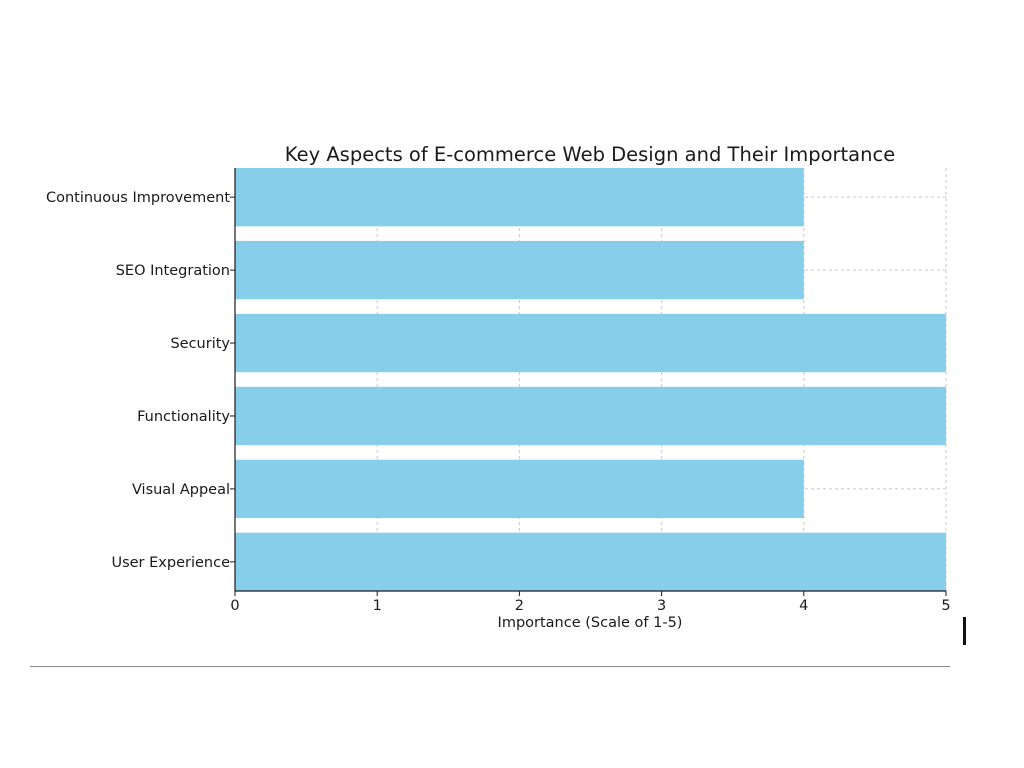  Describe the element at coordinates (803, 606) in the screenshot. I see `x-tick-label: 4` at that location.